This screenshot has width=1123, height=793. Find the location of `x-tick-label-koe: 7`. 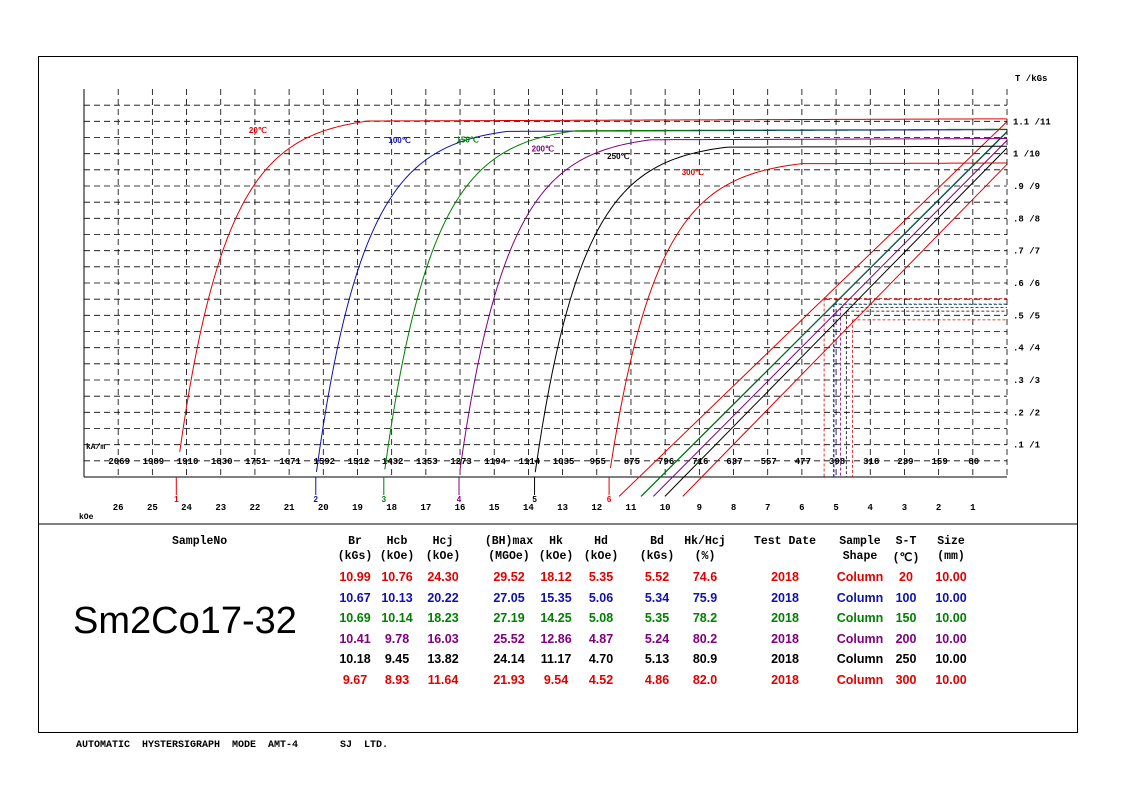

x-tick-label-koe: 7 is located at coordinates (767, 508).